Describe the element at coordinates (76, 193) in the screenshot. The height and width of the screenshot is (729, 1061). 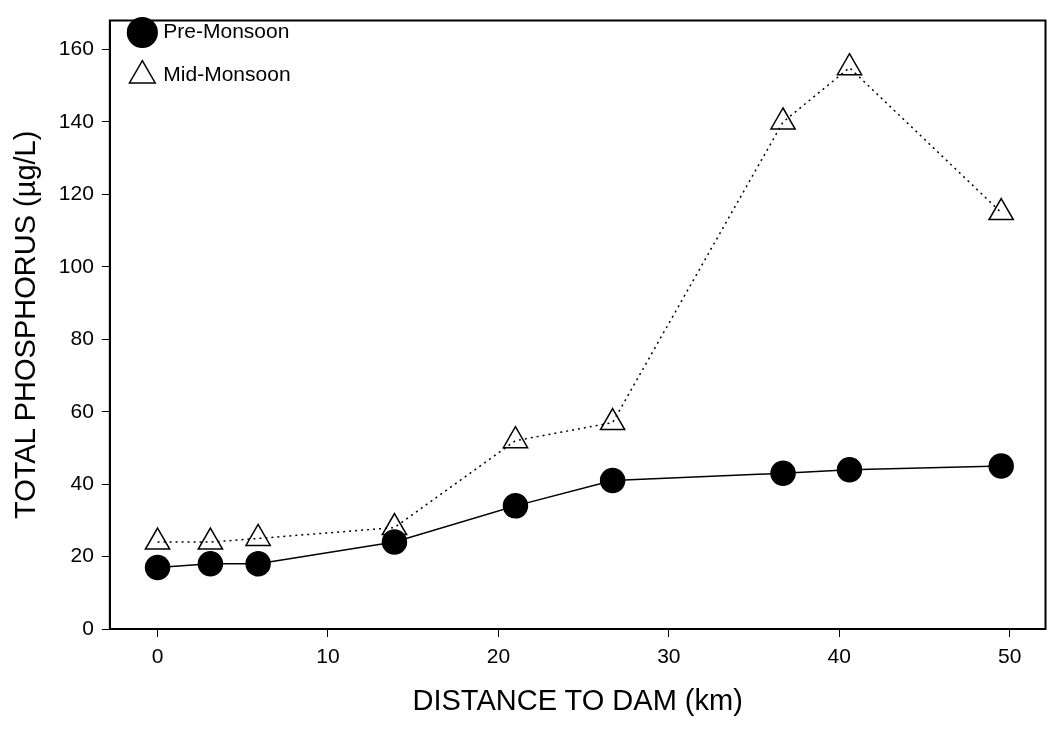
I see `y-tick-label: 120` at that location.